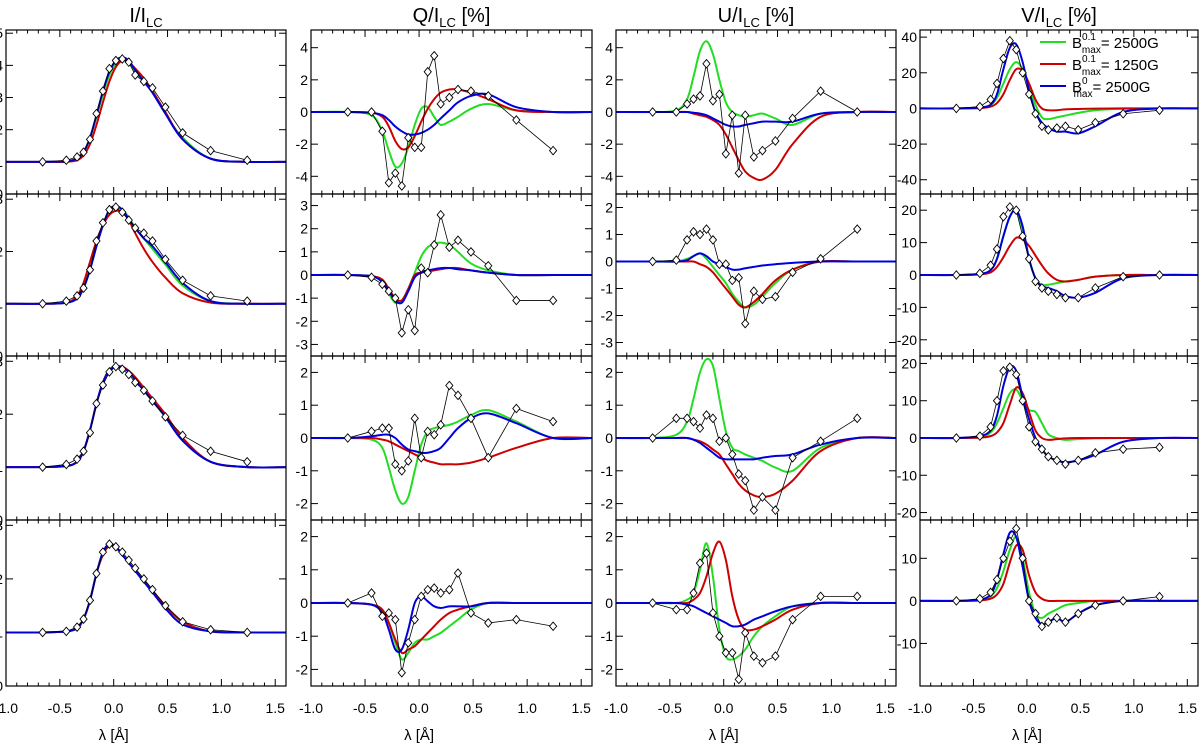  I want to click on legend-value: = 1250G, so click(1130, 65).